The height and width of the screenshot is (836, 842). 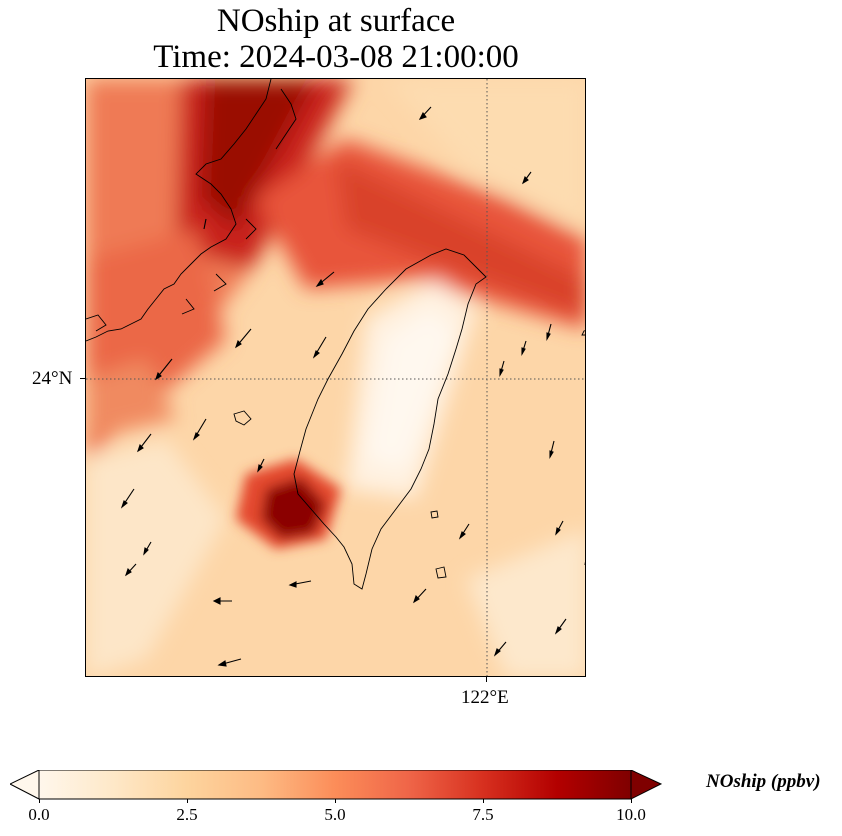 I want to click on map-title: NOship at surface, so click(x=336, y=21).